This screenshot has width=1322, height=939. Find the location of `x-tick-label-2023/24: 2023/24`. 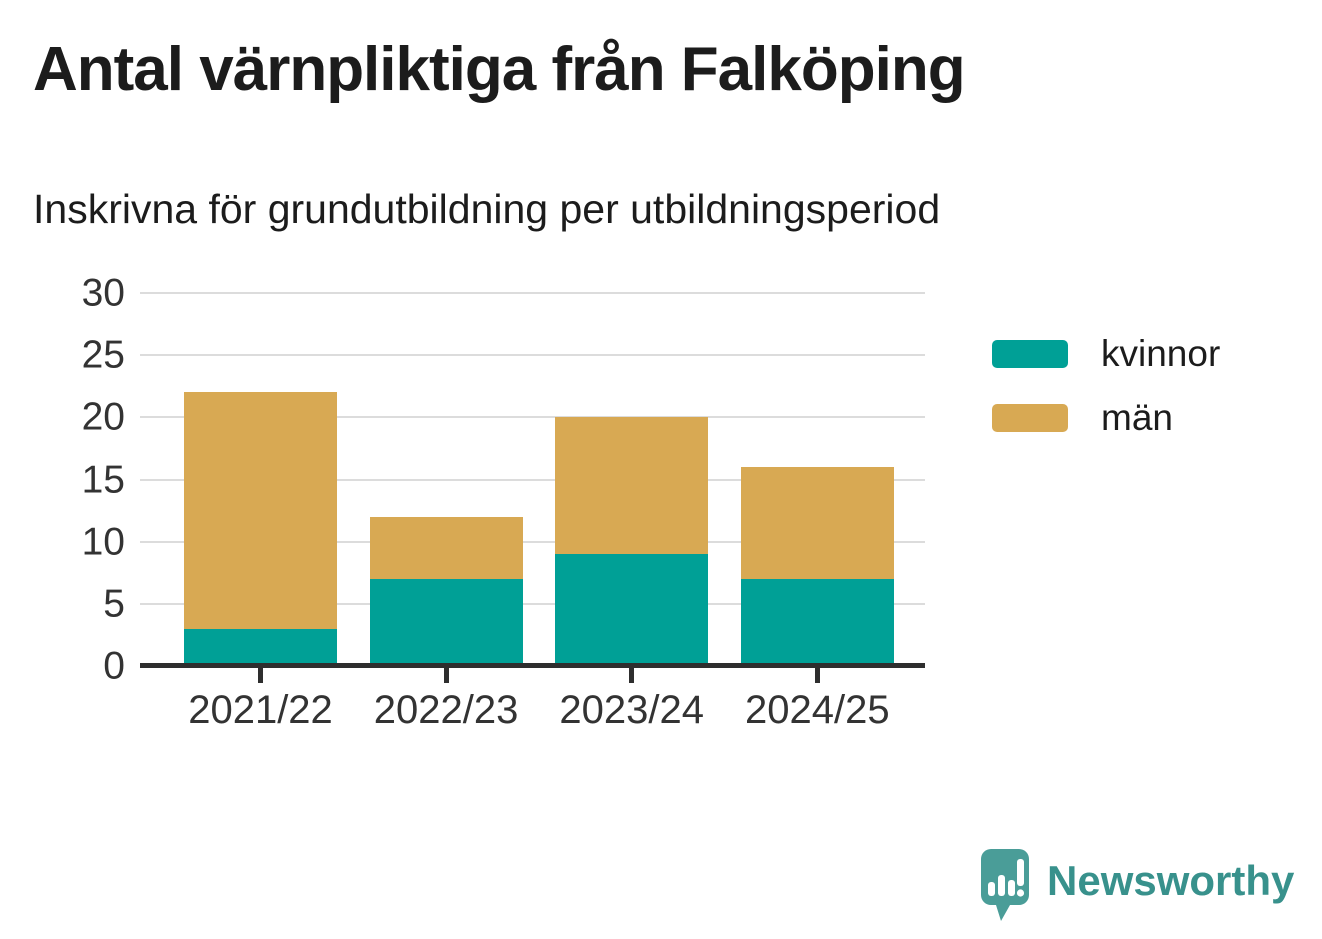

x-tick-label-2023/24: 2023/24 is located at coordinates (631, 710).